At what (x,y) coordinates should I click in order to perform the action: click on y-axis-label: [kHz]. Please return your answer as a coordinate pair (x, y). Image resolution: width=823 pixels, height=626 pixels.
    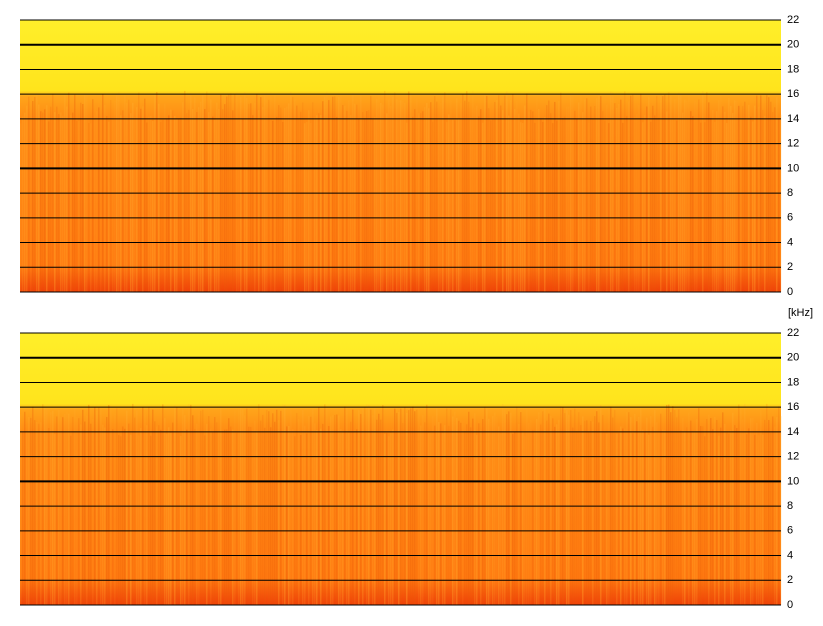
    Looking at the image, I should click on (800, 313).